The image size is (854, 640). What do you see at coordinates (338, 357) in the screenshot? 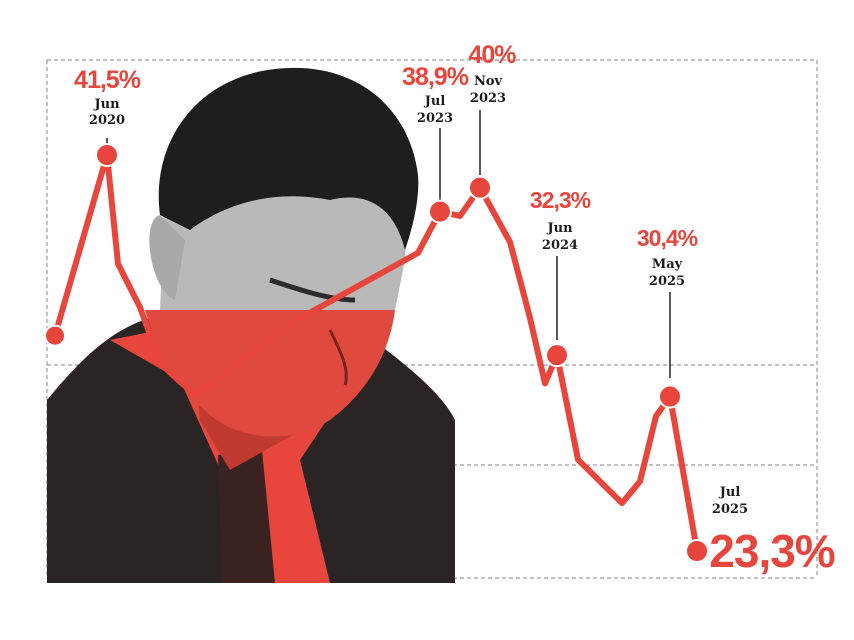
I see `portrait-nose` at bounding box center [338, 357].